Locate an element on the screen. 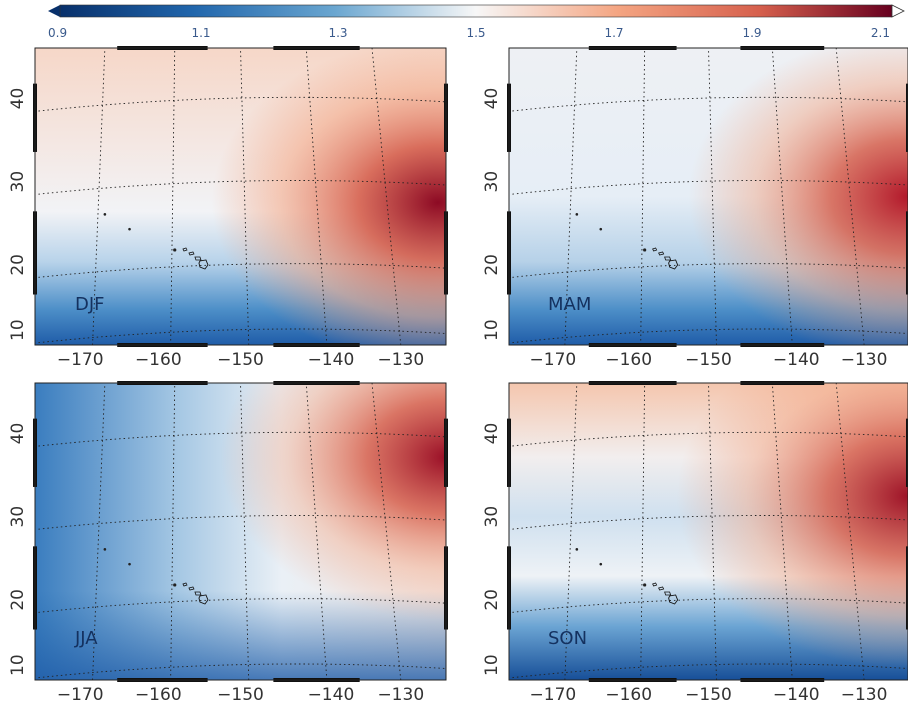 The image size is (908, 705). colorbar-right-arrow is located at coordinates (898, 11).